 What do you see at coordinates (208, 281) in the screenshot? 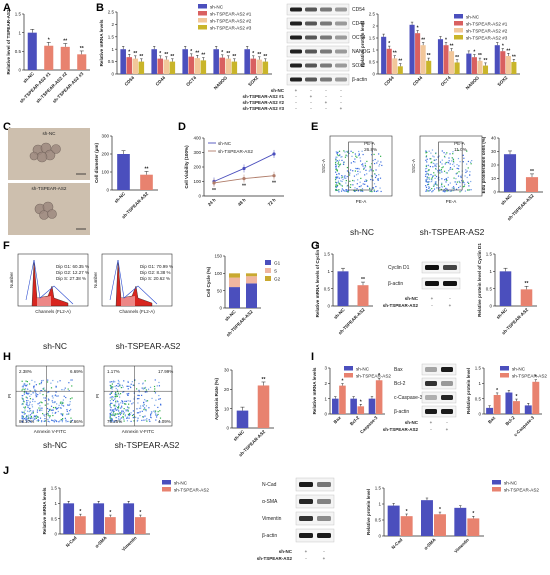
I see `y-axis-label: Cell Cycle (%)` at bounding box center [208, 281].